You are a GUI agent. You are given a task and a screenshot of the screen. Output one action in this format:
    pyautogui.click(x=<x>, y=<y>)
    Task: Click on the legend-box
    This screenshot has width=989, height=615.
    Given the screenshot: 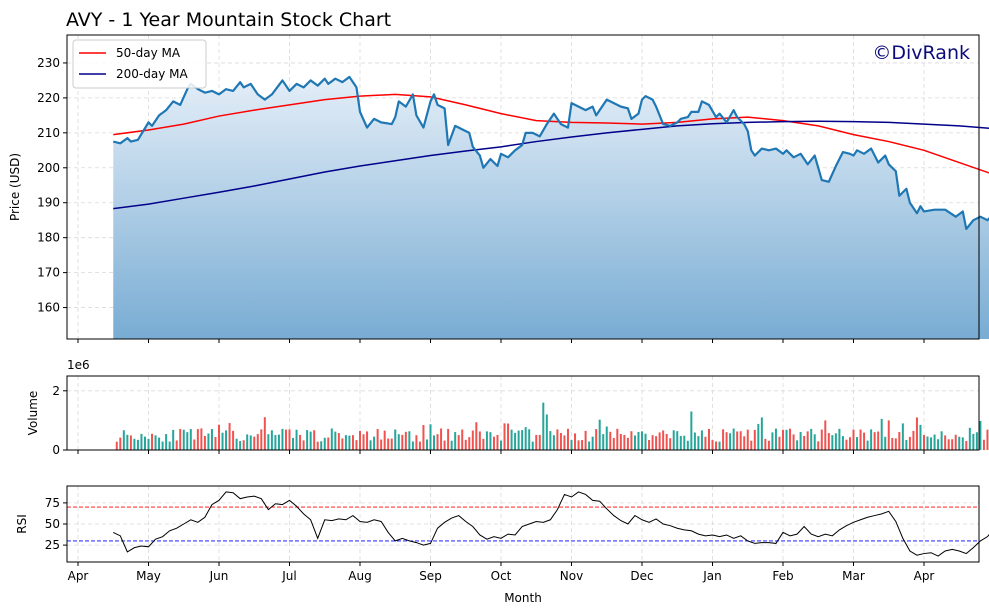 What is the action you would take?
    pyautogui.click(x=139, y=64)
    